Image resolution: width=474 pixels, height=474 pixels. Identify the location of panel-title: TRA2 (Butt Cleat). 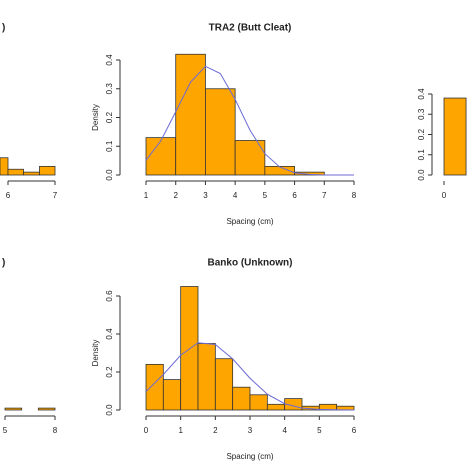
(250, 28).